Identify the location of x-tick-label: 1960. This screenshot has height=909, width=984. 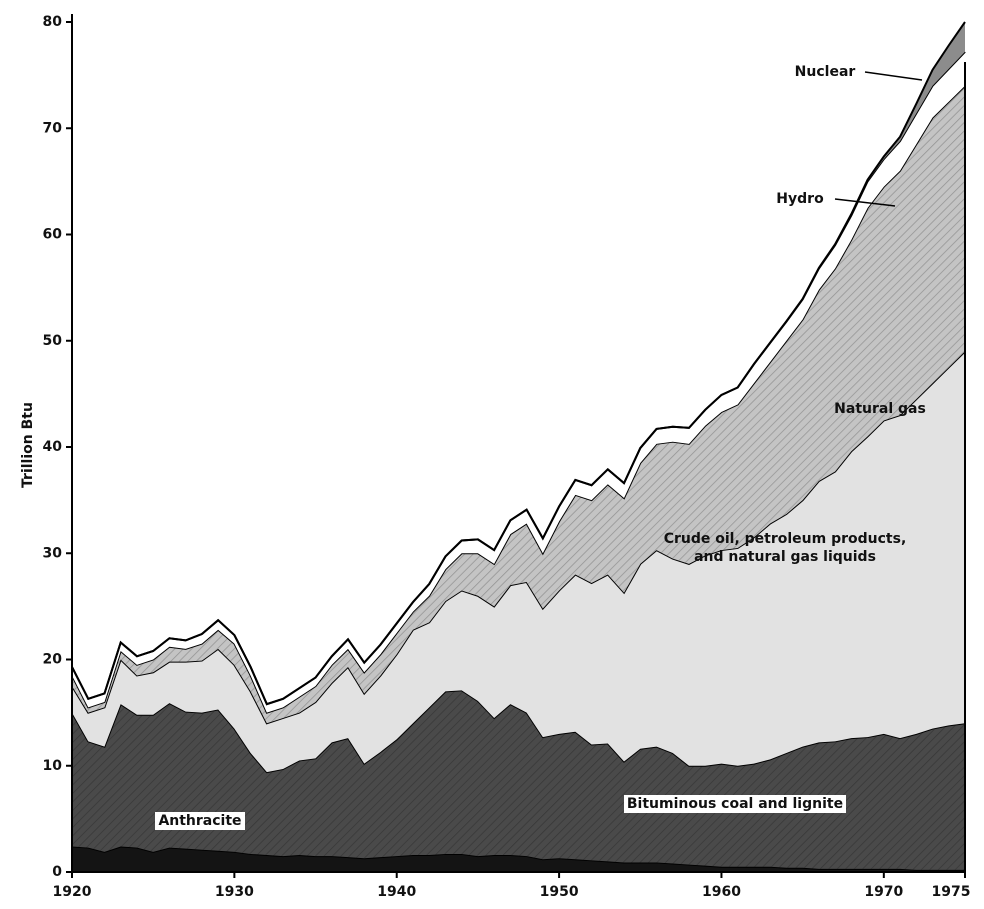
(721, 892).